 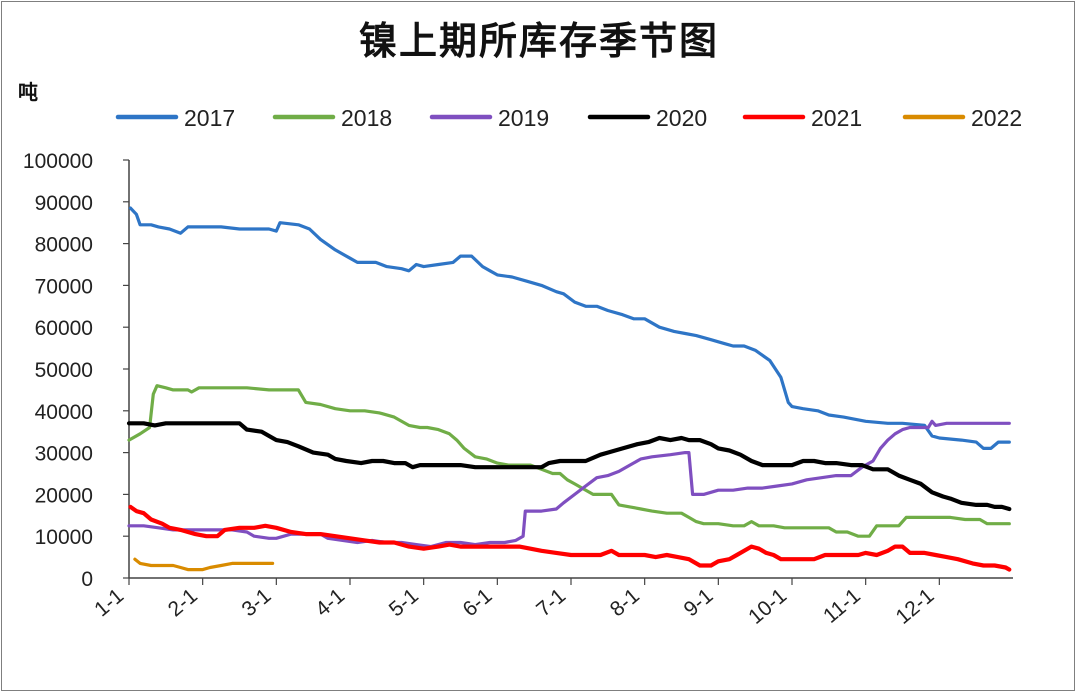 What do you see at coordinates (64, 495) in the screenshot?
I see `y-tick-label: 20000` at bounding box center [64, 495].